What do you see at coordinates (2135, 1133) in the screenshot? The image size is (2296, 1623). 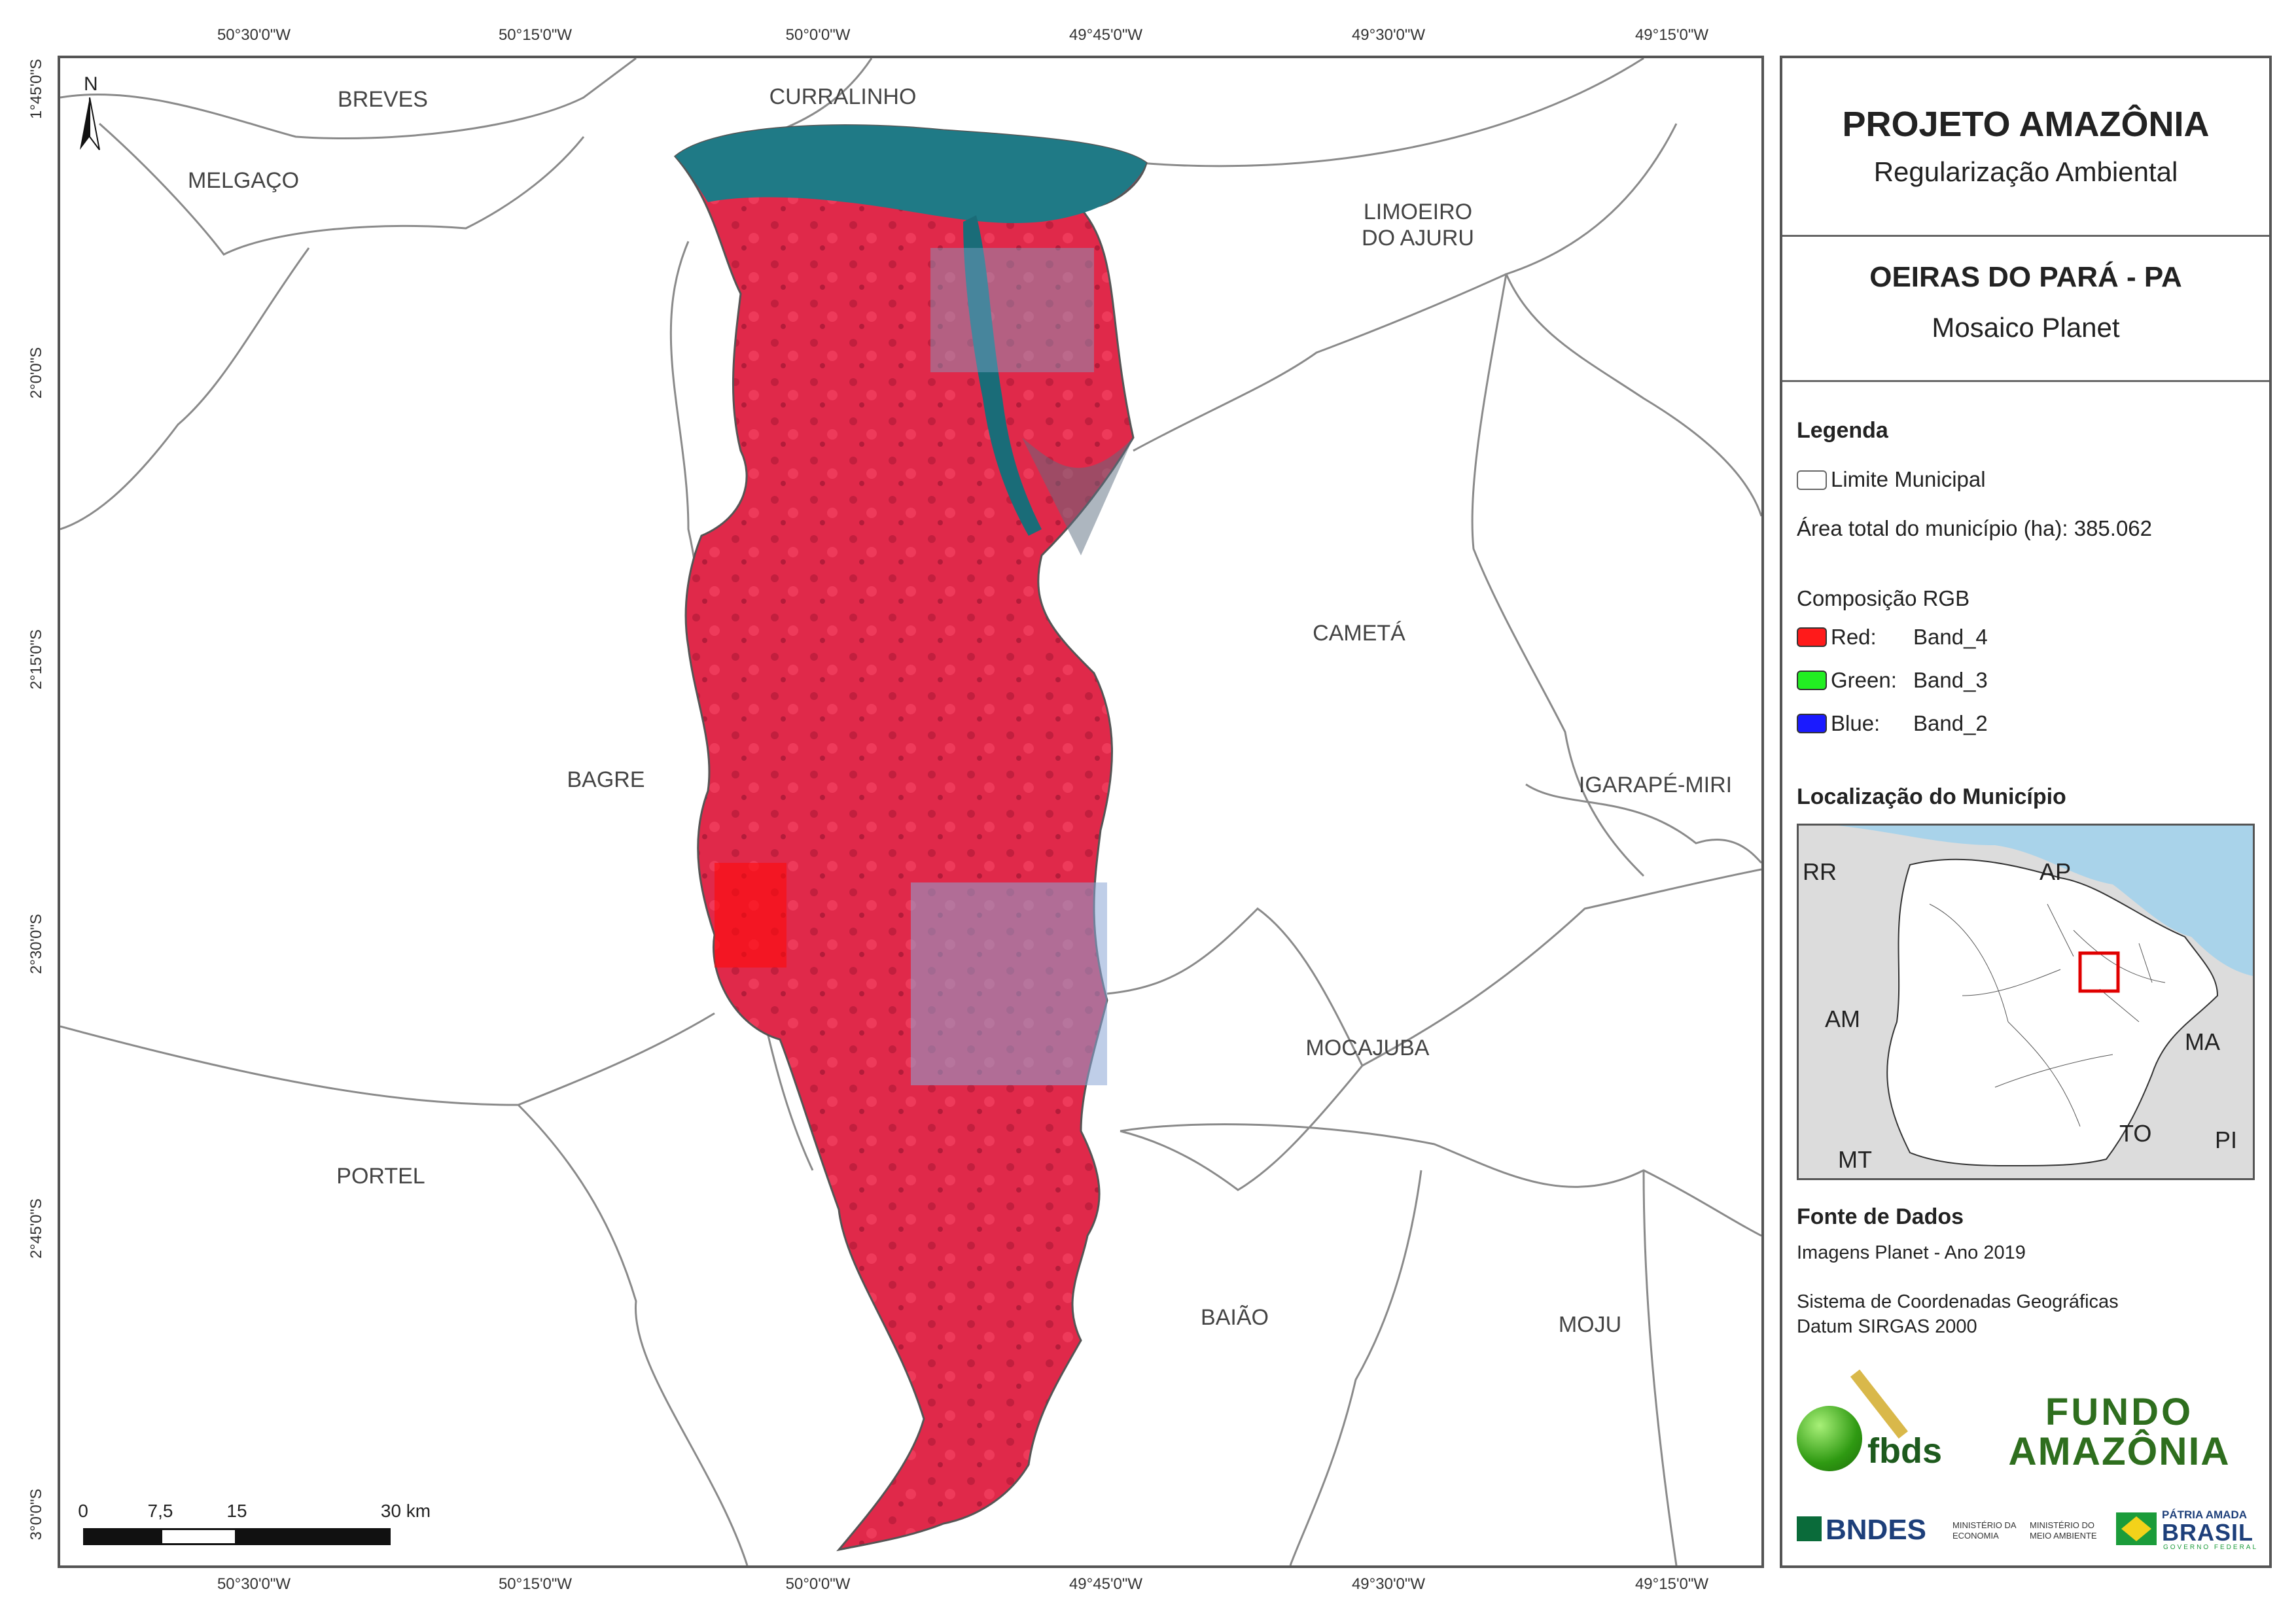 I see `inset-label-to: TO` at bounding box center [2135, 1133].